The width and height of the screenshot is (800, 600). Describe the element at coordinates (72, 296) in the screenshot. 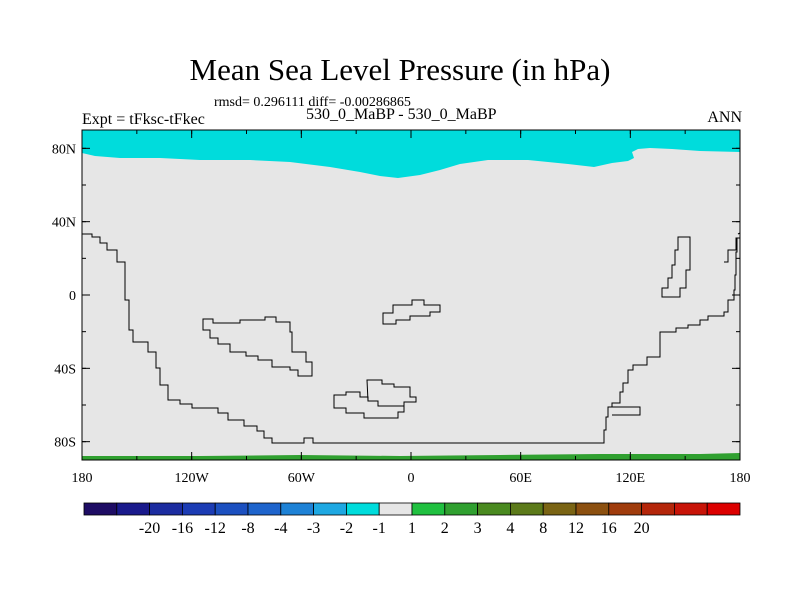

I see `y-tick-label: 0` at that location.